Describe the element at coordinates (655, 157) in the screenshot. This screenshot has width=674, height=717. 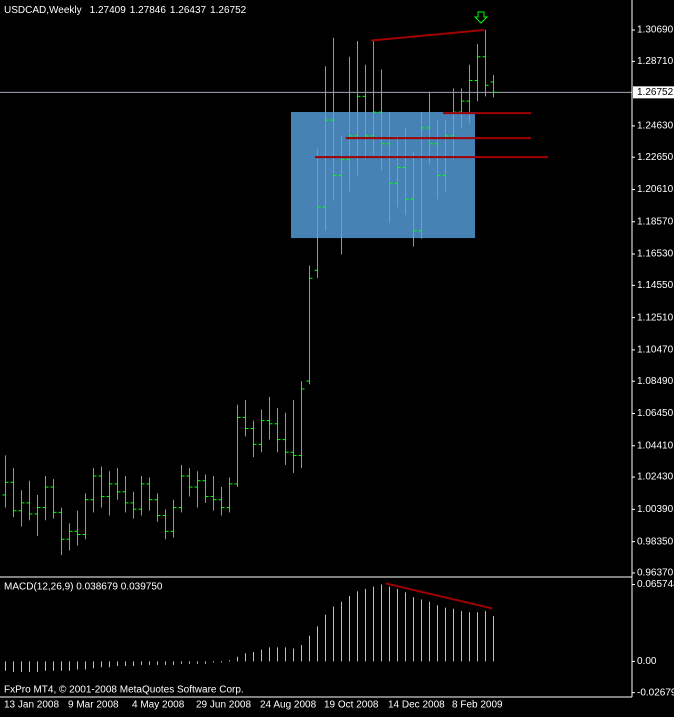
I see `y-tick-label: 1.22650` at that location.